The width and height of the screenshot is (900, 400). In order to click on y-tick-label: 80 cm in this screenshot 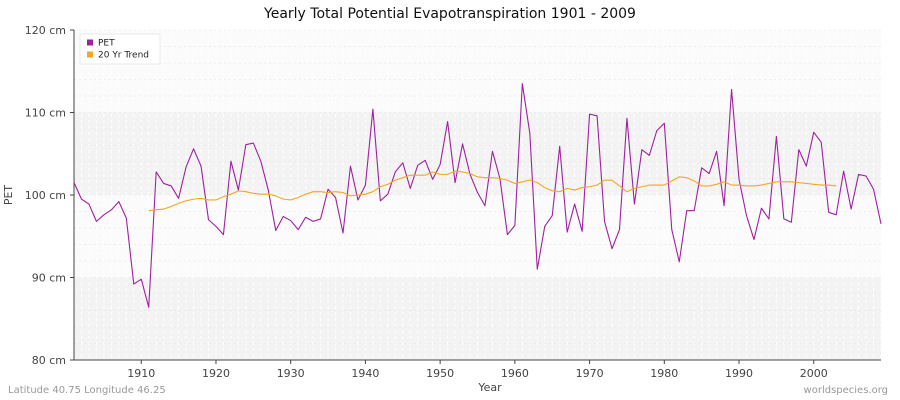, I will do `click(49, 360)`.